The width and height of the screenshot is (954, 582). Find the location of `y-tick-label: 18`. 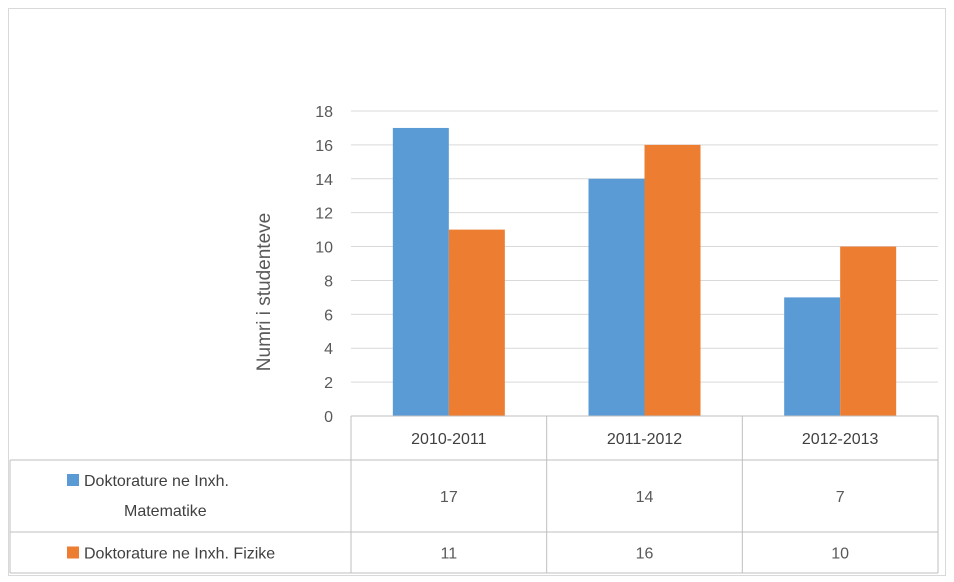

y-tick-label: 18 is located at coordinates (324, 112).